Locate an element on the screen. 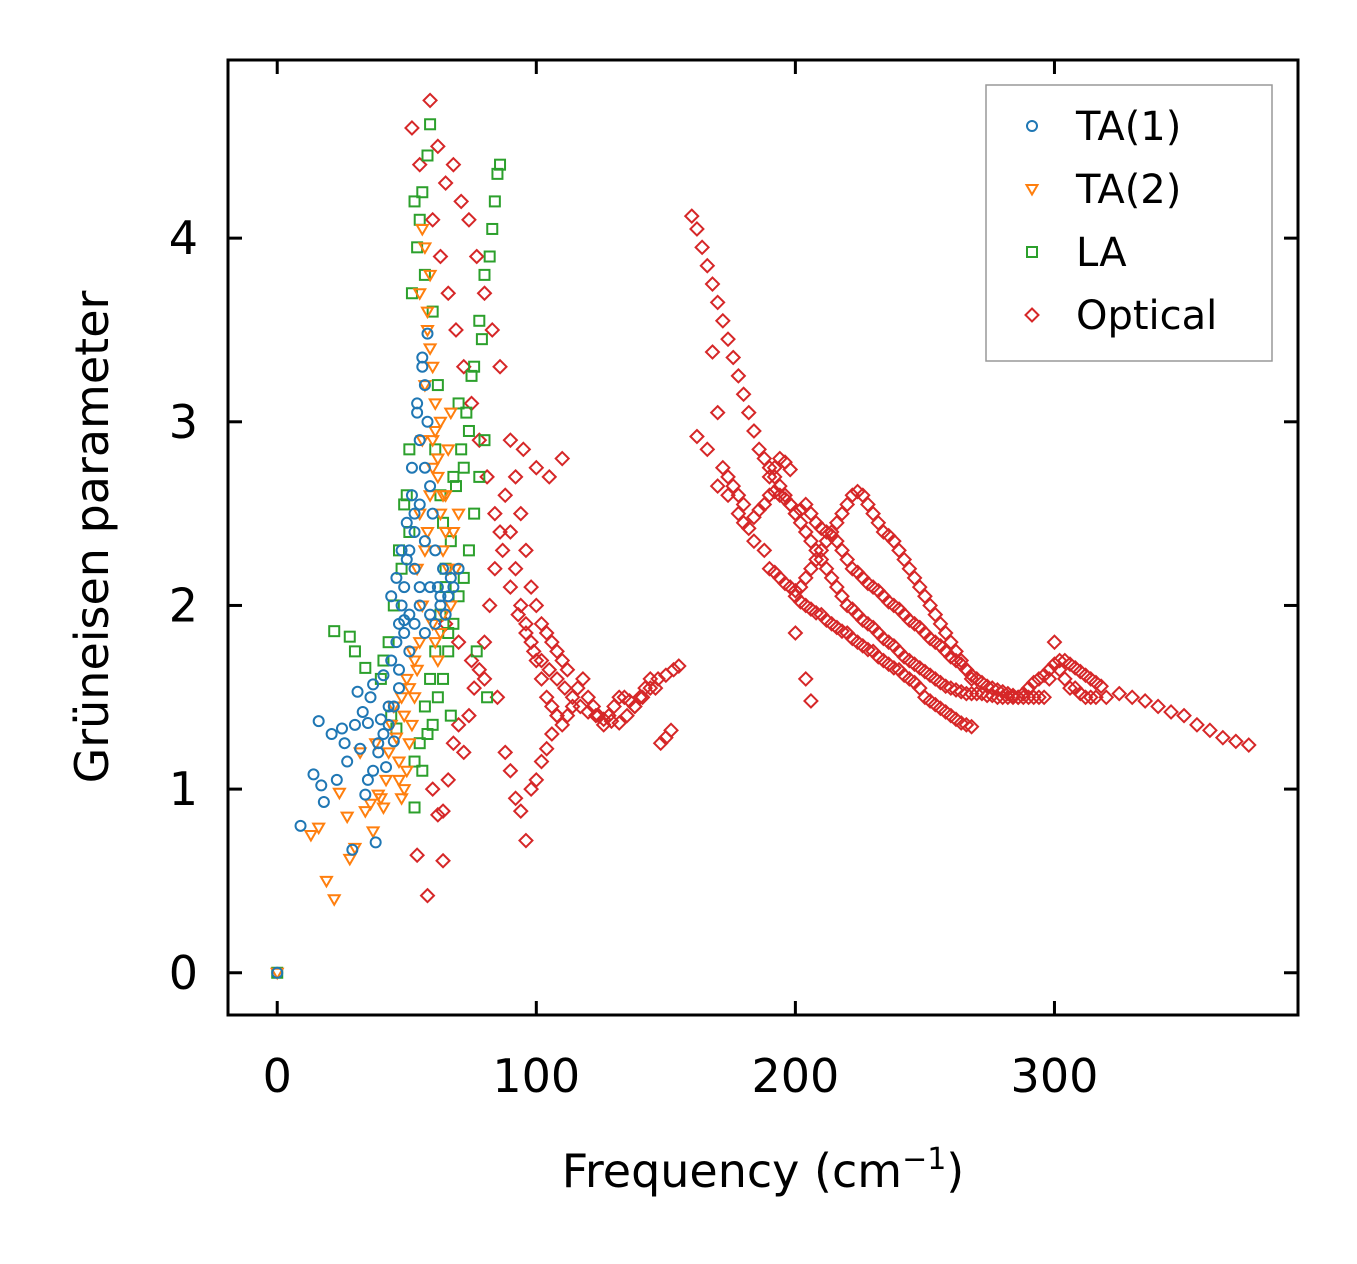 This screenshot has width=1357, height=1264. y-tick-label: 2 is located at coordinates (183, 605).